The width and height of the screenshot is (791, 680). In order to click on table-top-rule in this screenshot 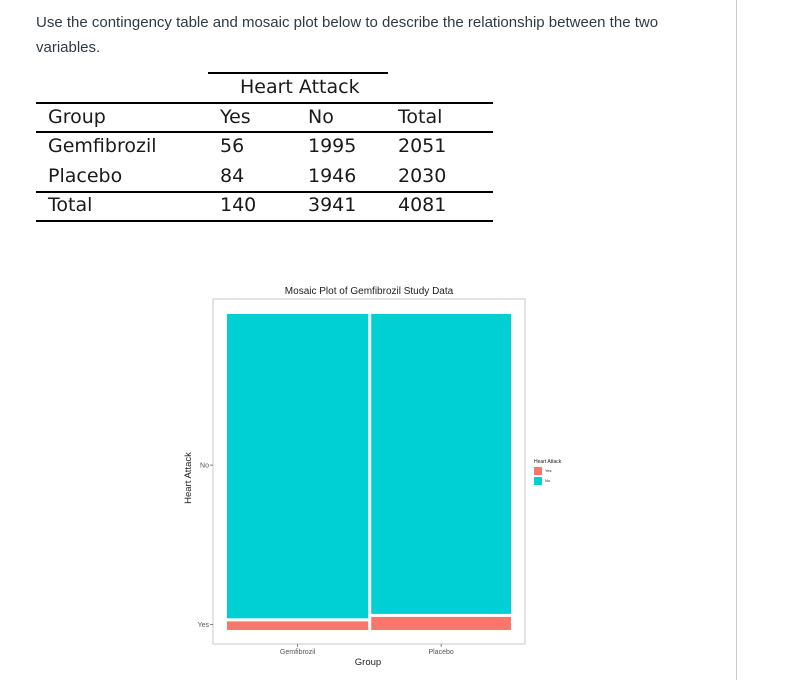, I will do `click(264, 103)`.